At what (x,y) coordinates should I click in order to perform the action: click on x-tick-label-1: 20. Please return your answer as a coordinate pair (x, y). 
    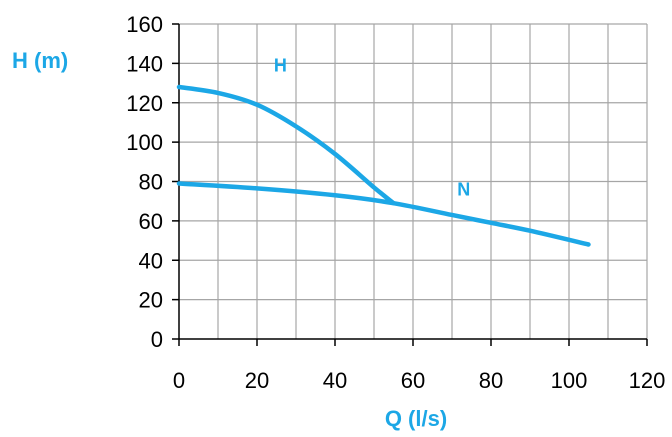
    Looking at the image, I should click on (257, 380).